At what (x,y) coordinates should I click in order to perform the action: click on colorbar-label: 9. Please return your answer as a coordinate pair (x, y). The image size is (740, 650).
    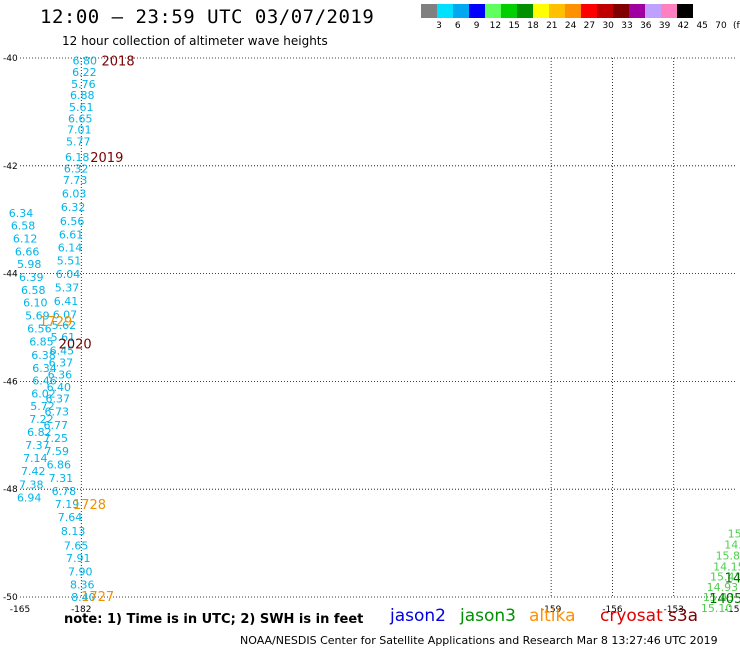
    Looking at the image, I should click on (476, 26).